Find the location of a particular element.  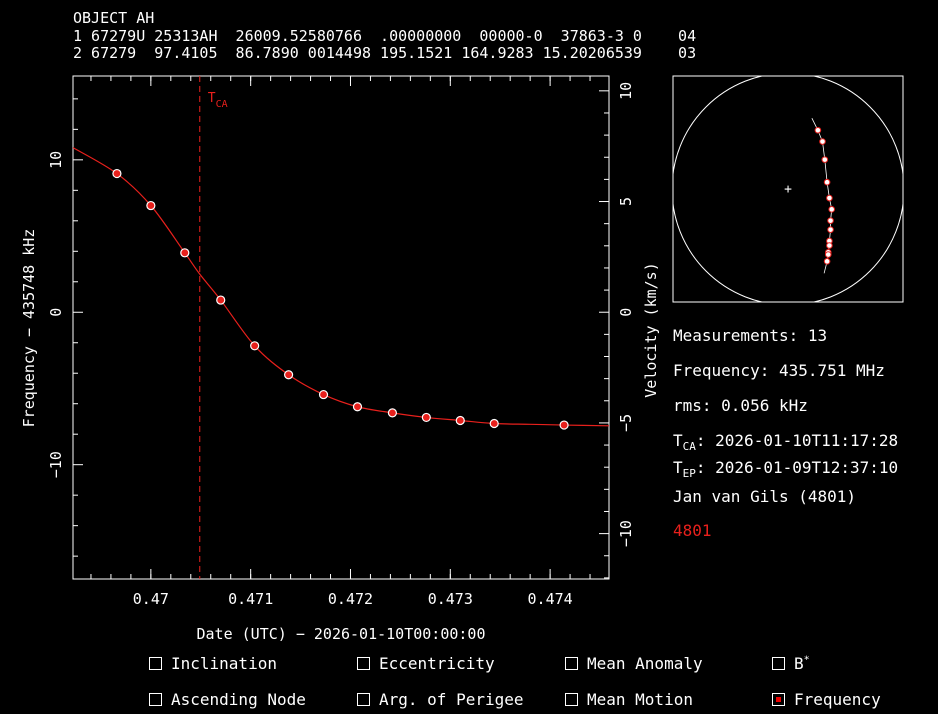

ascending-node-checkbox: Ascending Node is located at coordinates (227, 699).